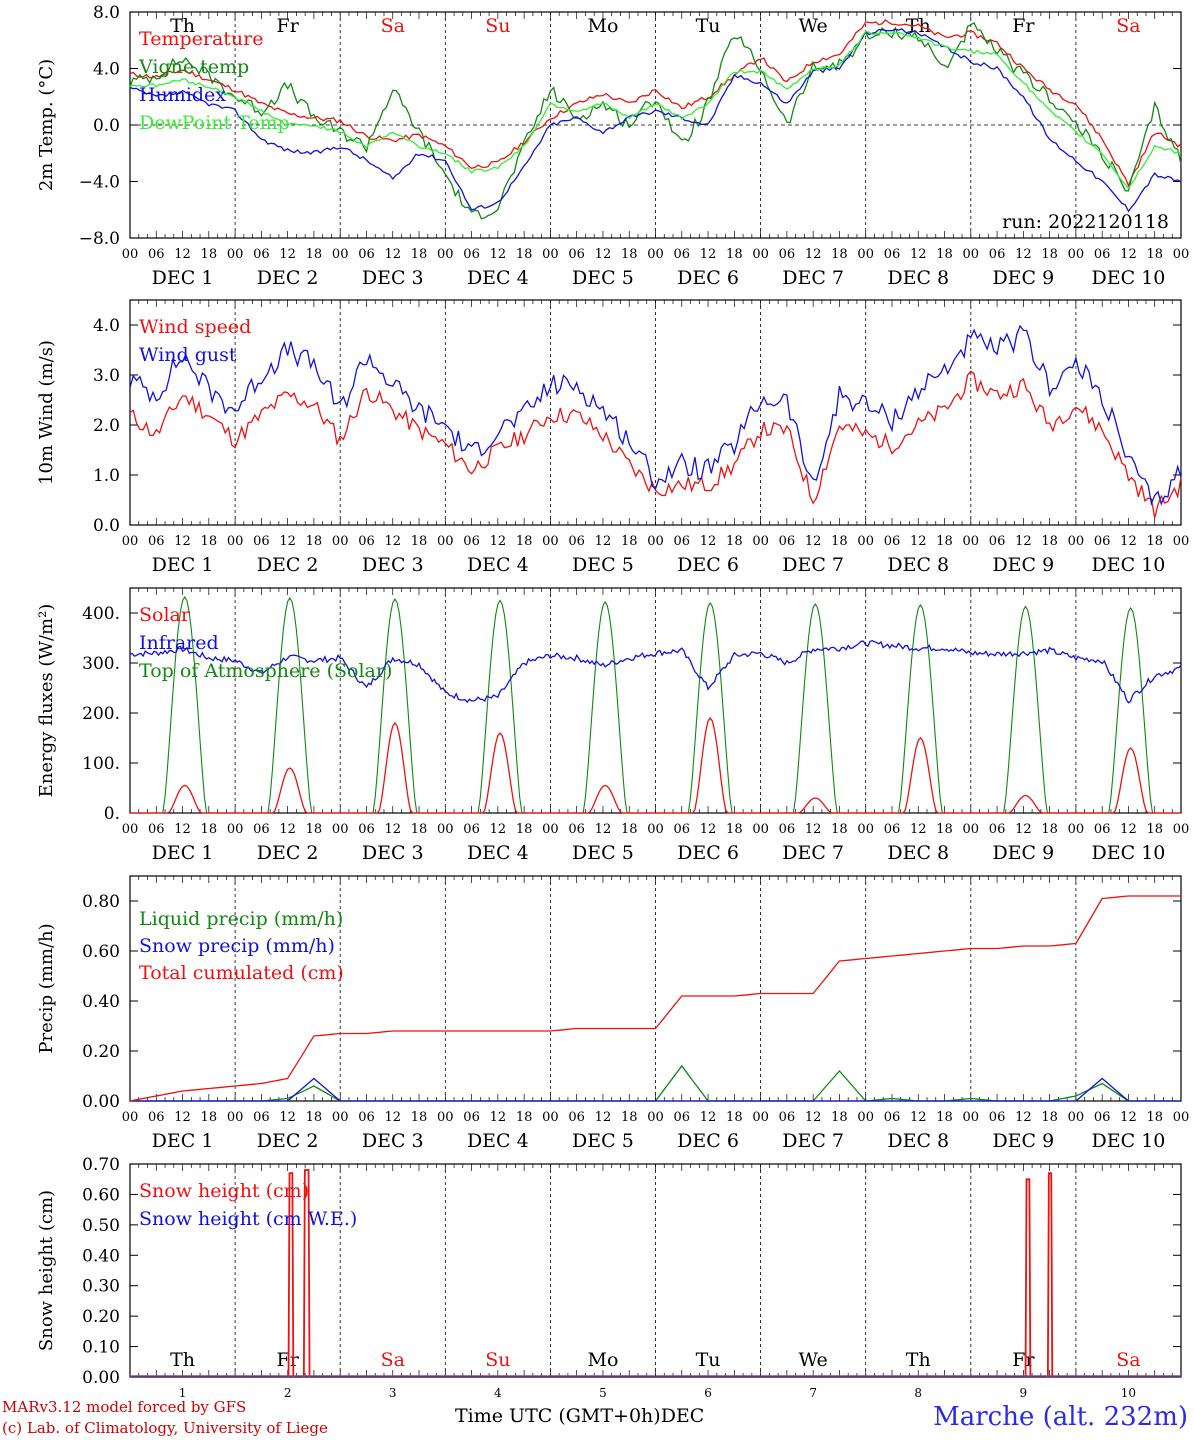 Image resolution: width=1194 pixels, height=1440 pixels. Describe the element at coordinates (1128, 26) in the screenshot. I see `day-name: Sa` at that location.